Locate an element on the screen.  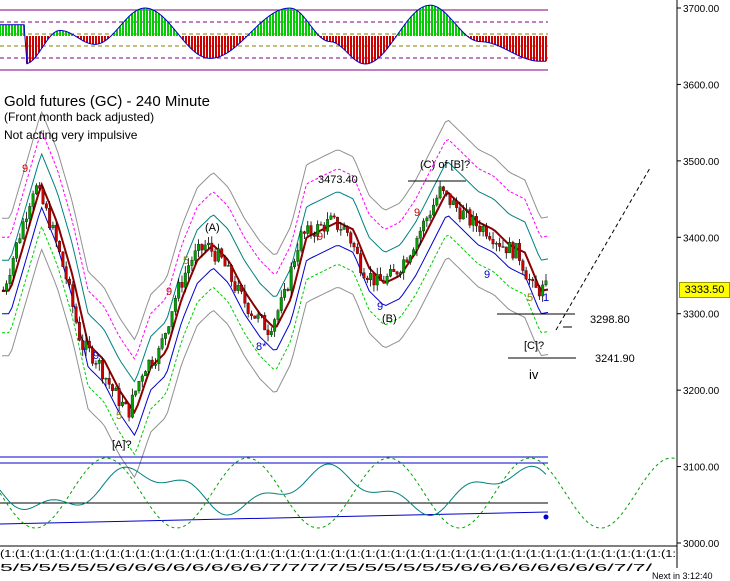
chart-subtitle: (Front month back adjusted) is located at coordinates (79, 117).